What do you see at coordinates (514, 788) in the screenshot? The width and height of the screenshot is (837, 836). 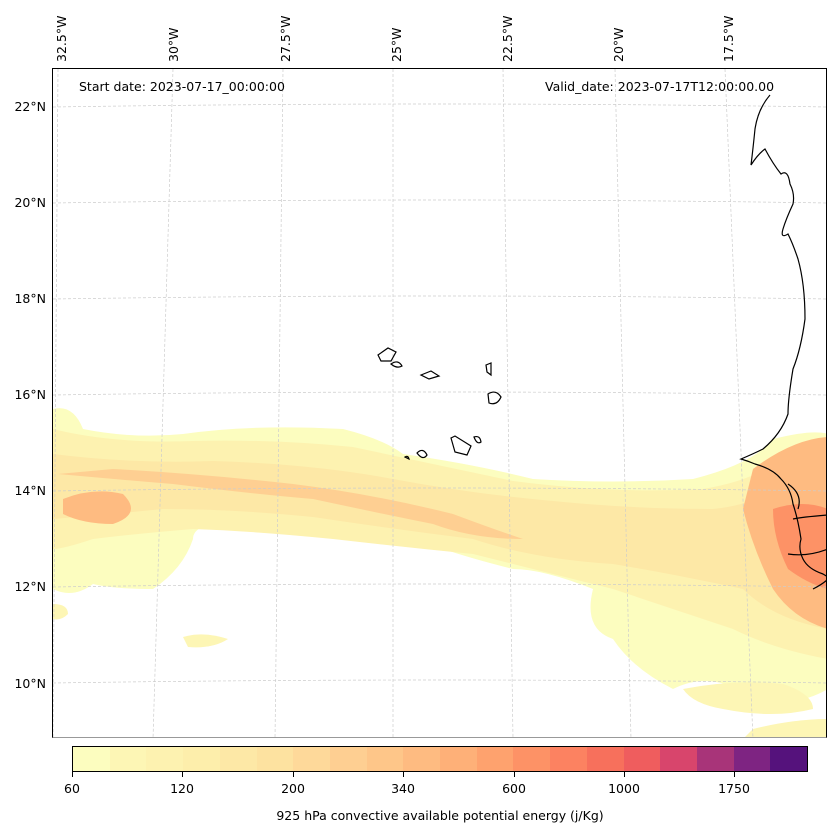 I see `colorbar-tick-label: 600` at bounding box center [514, 788].